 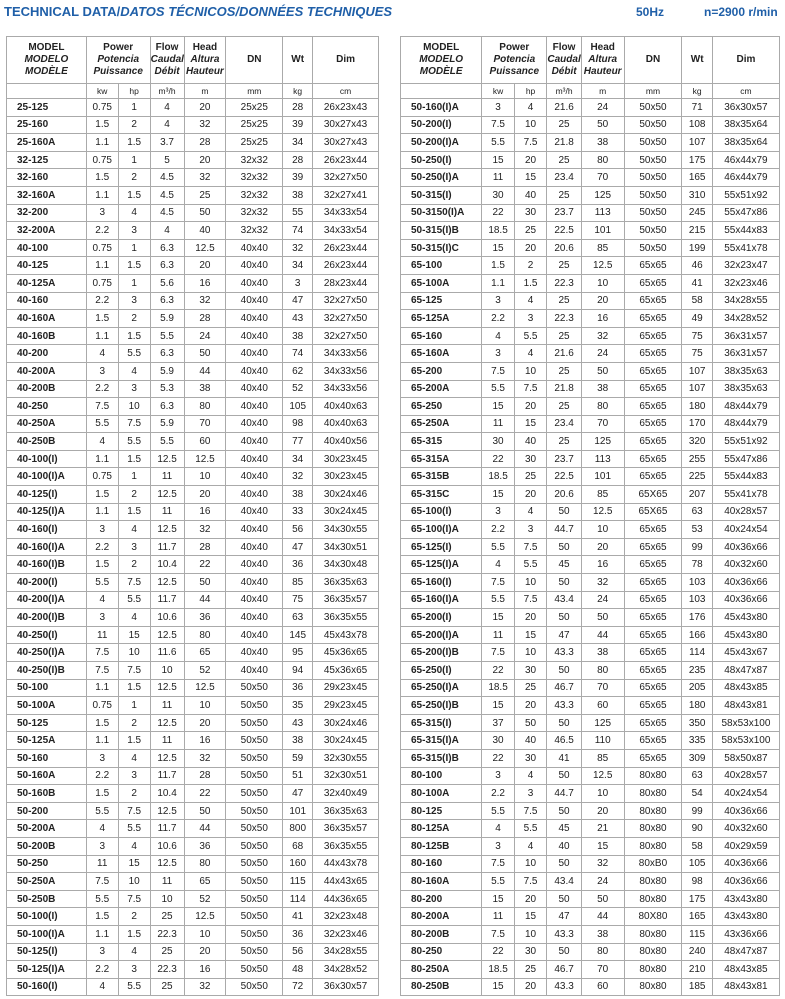 I want to click on data-cell: 54, so click(x=697, y=793).